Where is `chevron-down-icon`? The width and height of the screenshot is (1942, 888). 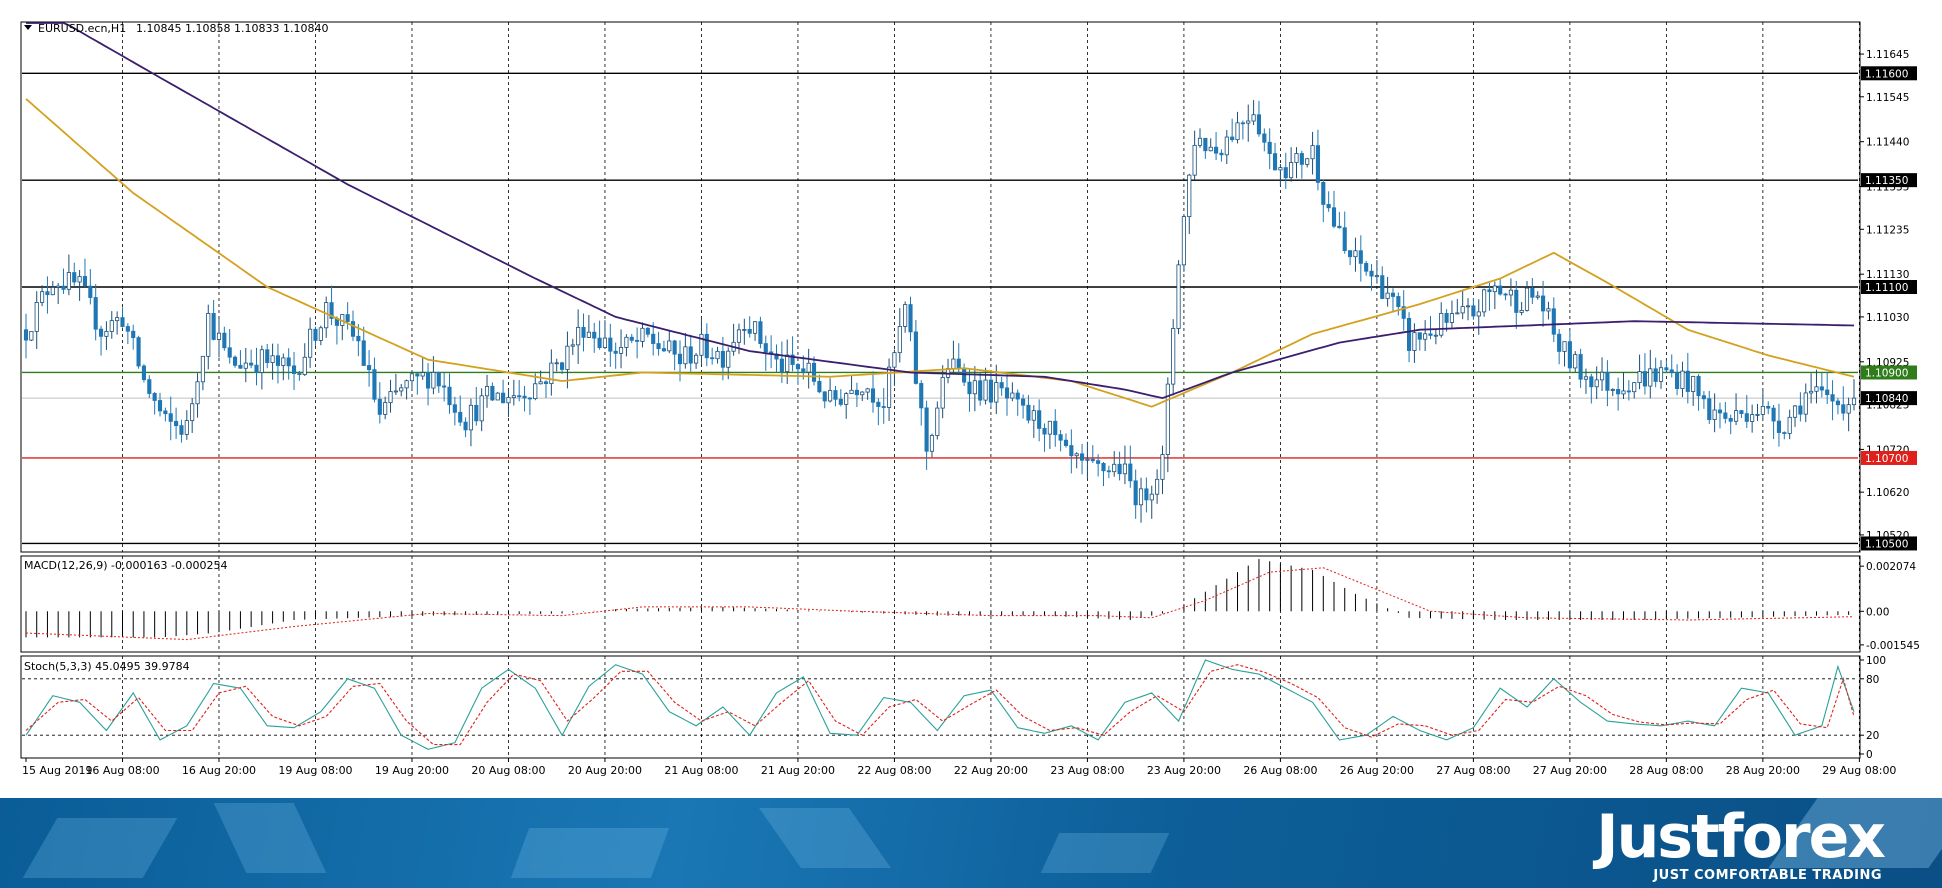 chevron-down-icon is located at coordinates (28, 27).